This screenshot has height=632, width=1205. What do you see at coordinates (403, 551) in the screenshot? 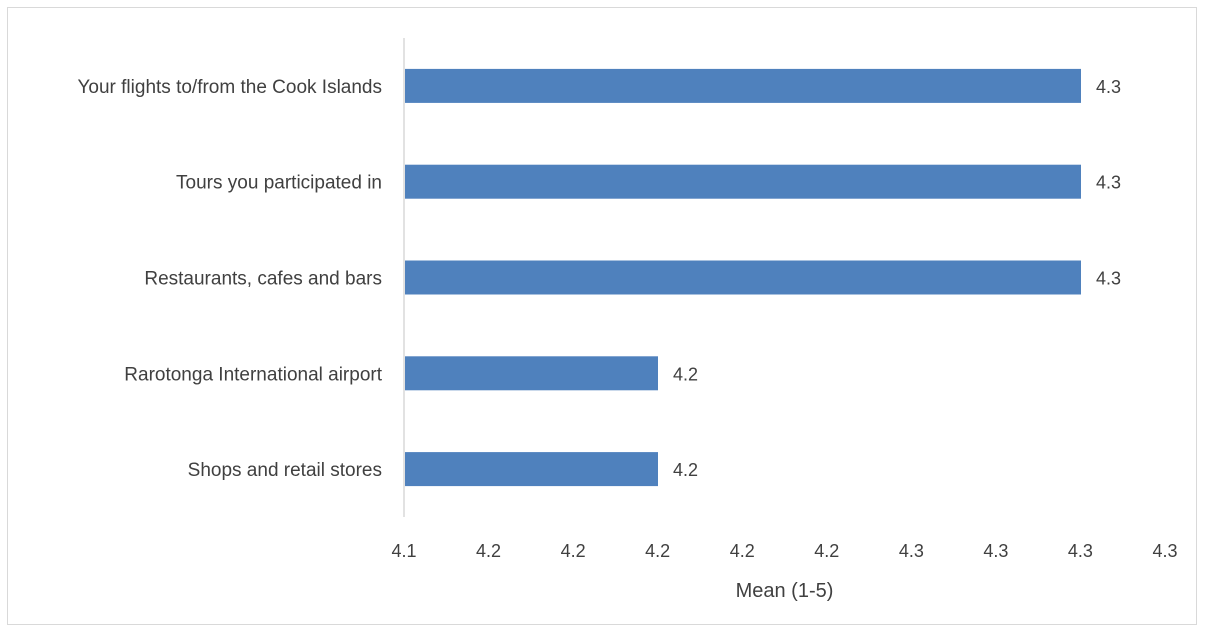
I see `x-tick-label-0: 4.1` at bounding box center [403, 551].